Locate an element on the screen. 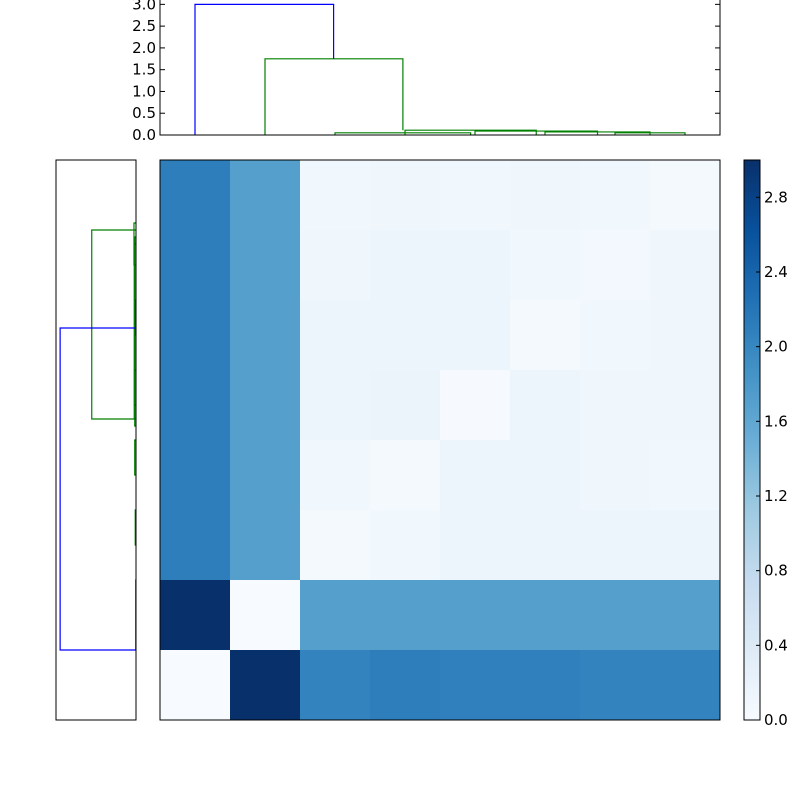  top-dendrogram-tick-label: 3.0 is located at coordinates (144, 6).